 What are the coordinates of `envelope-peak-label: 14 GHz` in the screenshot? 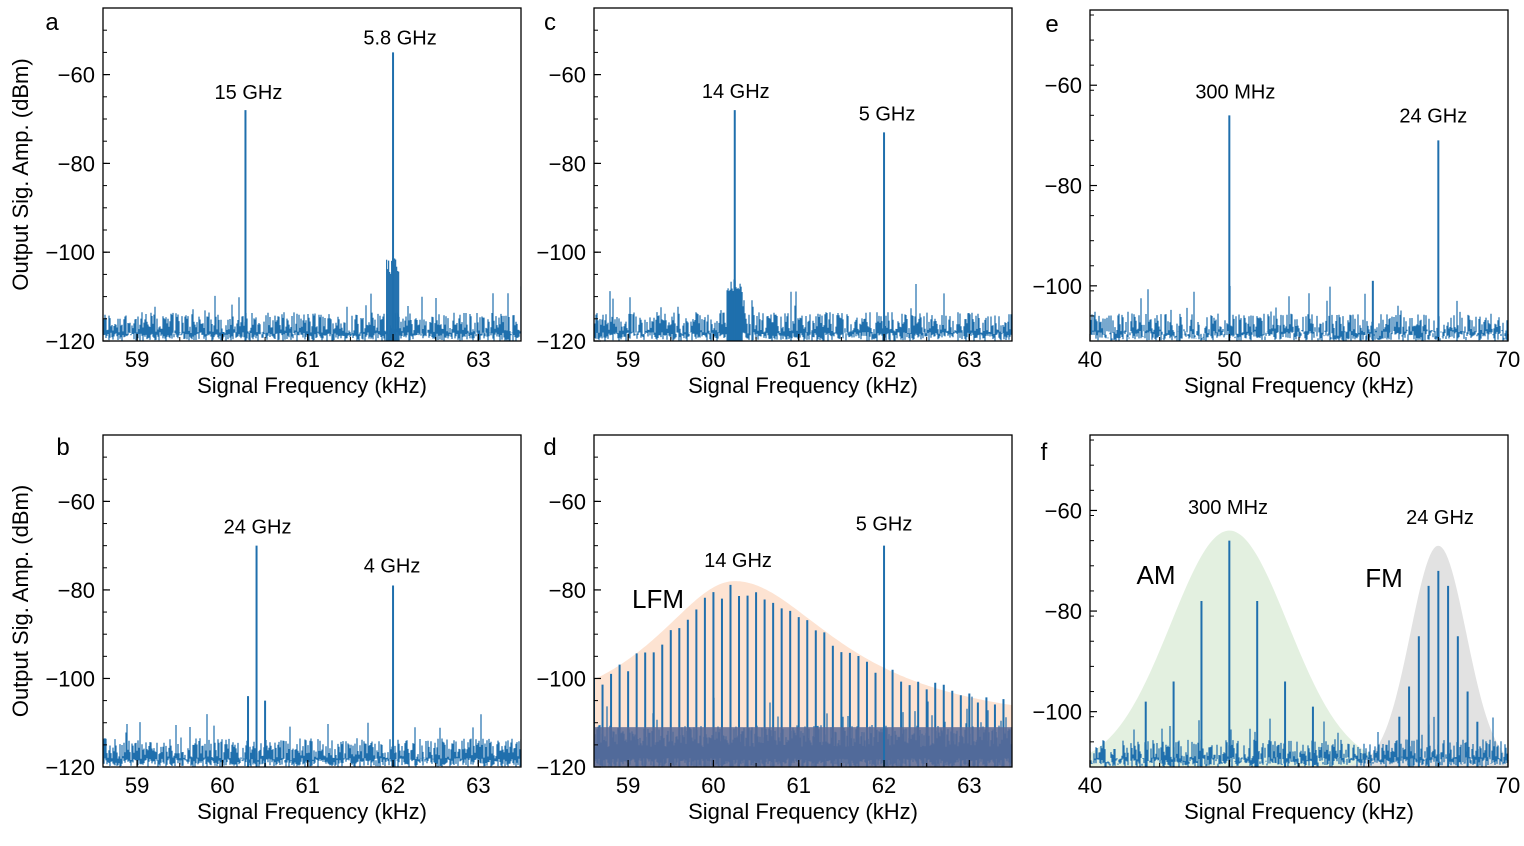 It's located at (738, 561).